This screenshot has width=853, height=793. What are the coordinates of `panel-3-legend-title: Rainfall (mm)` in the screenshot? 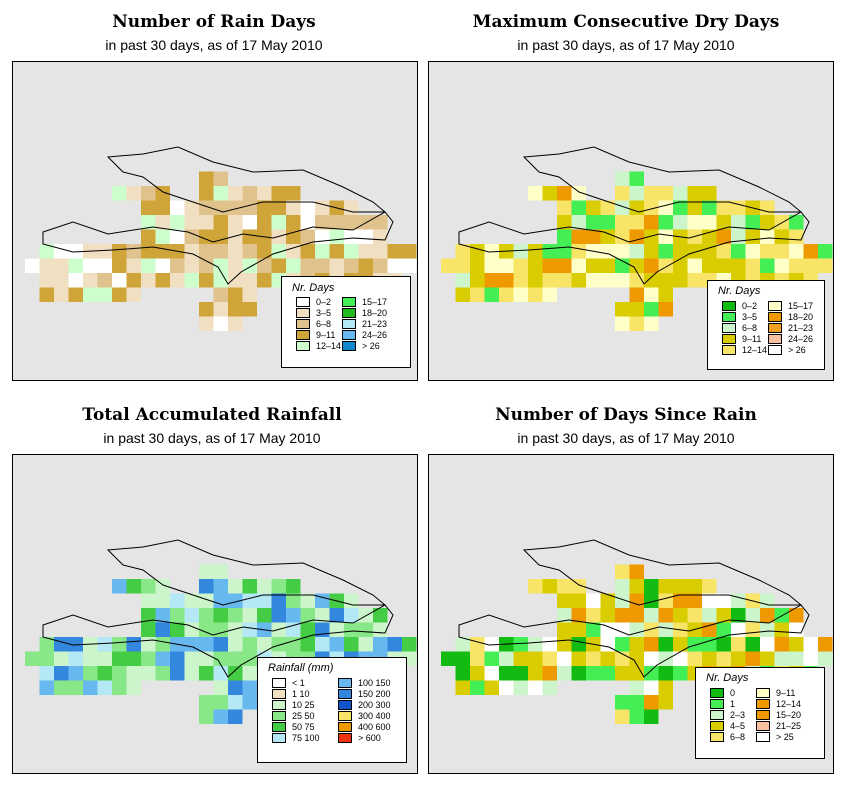 It's located at (301, 668).